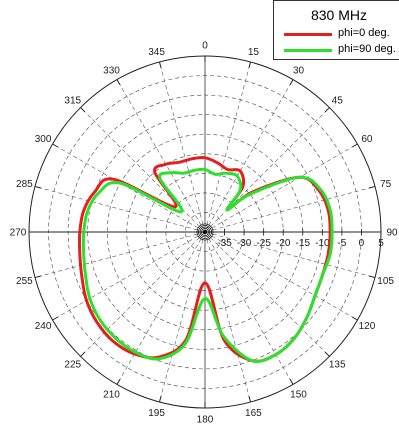  I want to click on legend-label-phi0: phi=0 deg., so click(364, 33).